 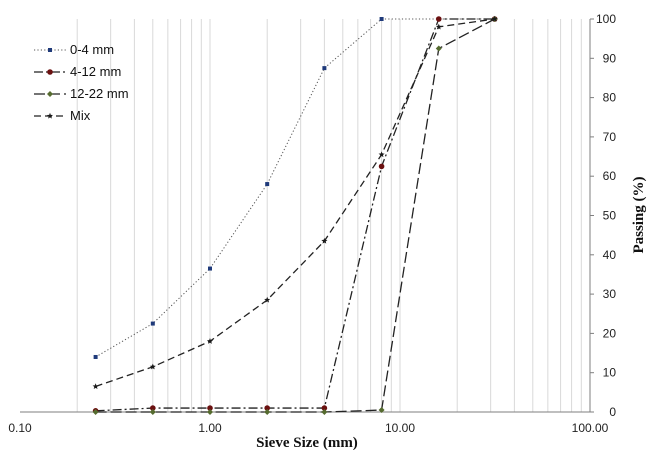 I want to click on y-tick-label: 30, so click(x=610, y=294).